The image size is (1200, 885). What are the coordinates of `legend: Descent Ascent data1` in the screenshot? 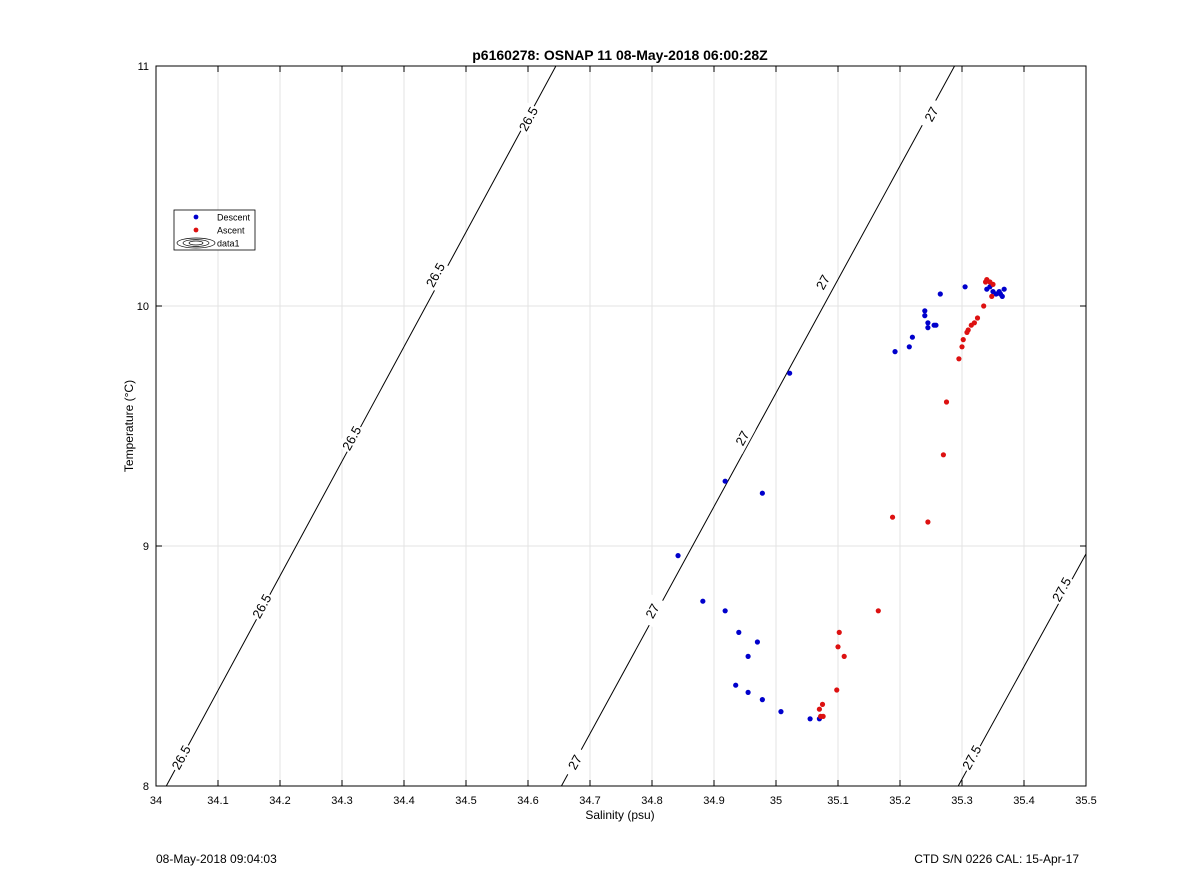 It's located at (214, 230).